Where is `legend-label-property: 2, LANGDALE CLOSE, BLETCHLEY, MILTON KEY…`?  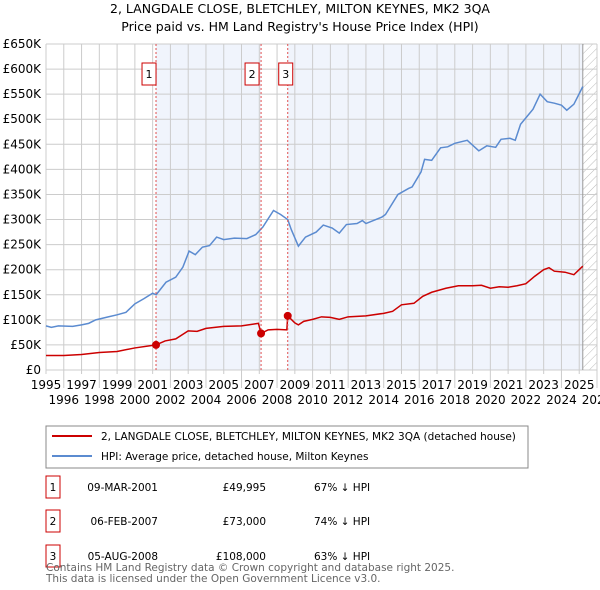 legend-label-property: 2, LANGDALE CLOSE, BLETCHLEY, MILTON KEY… is located at coordinates (308, 437).